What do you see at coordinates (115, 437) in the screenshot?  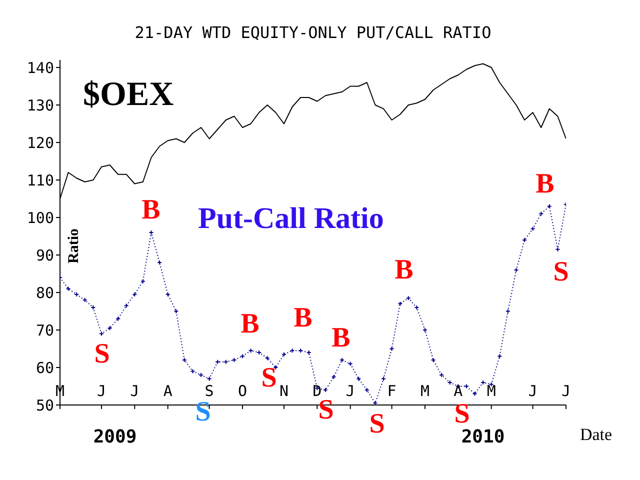 I see `text: 2009` at bounding box center [115, 437].